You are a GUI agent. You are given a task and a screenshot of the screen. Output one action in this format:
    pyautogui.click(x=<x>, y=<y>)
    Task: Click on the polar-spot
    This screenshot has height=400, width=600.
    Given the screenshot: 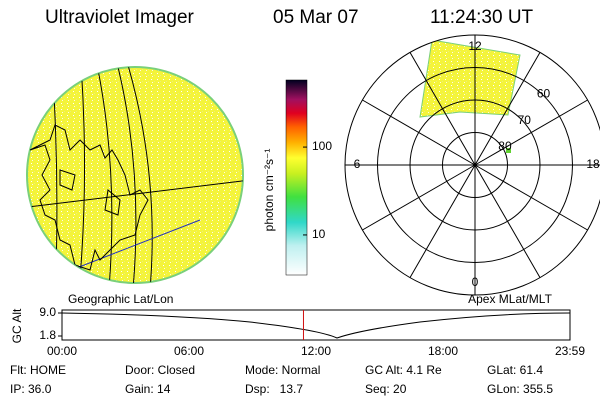 What is the action you would take?
    pyautogui.click(x=508, y=150)
    